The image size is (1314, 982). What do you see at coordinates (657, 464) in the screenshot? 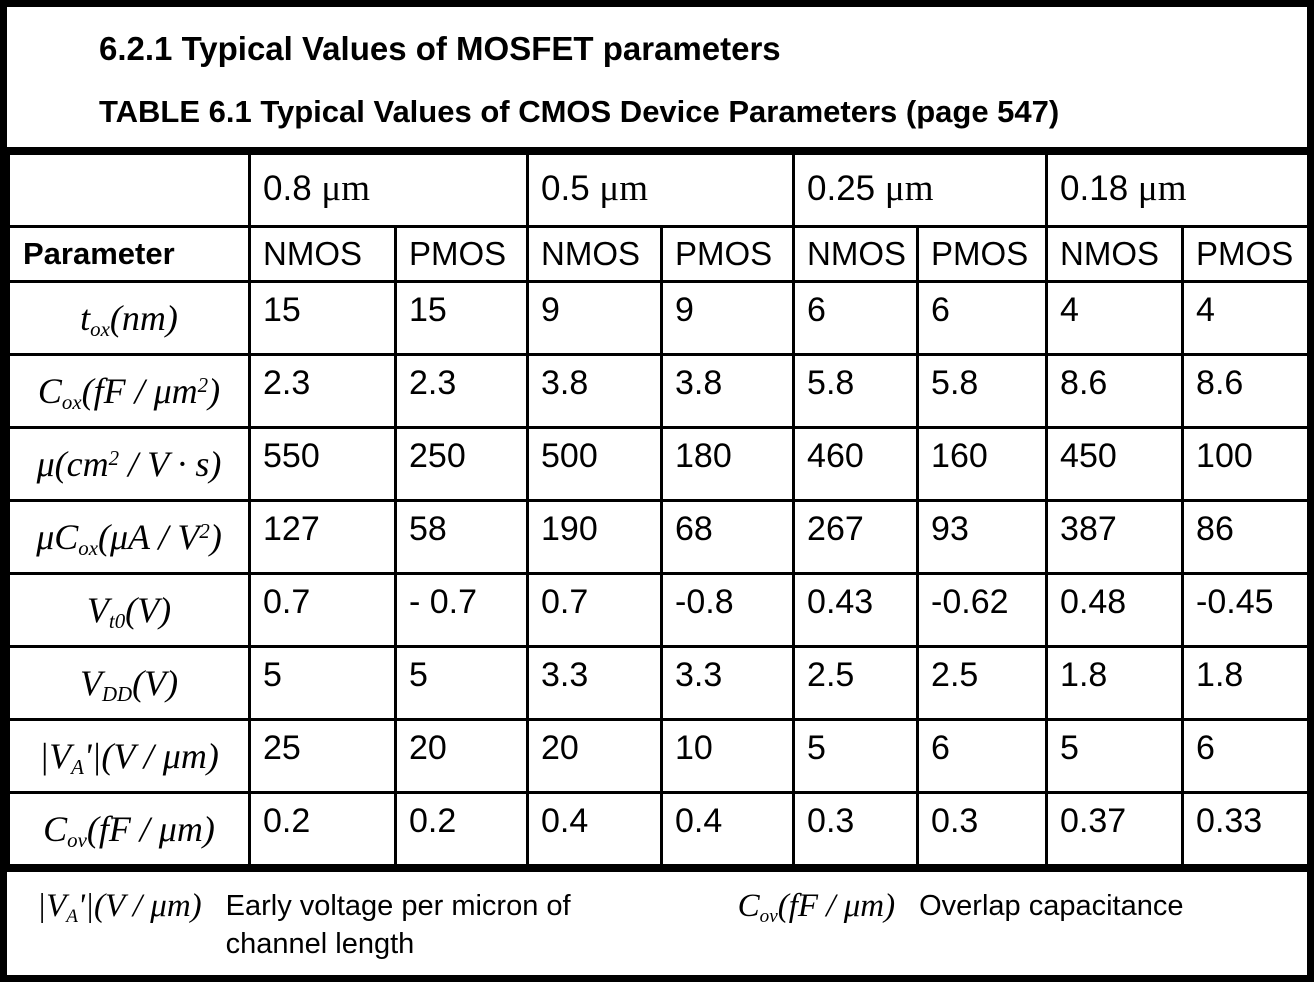
I see `table-row: μ(cm2 / V · s) 550 250 500 180 460 160 450 100` at bounding box center [657, 464].